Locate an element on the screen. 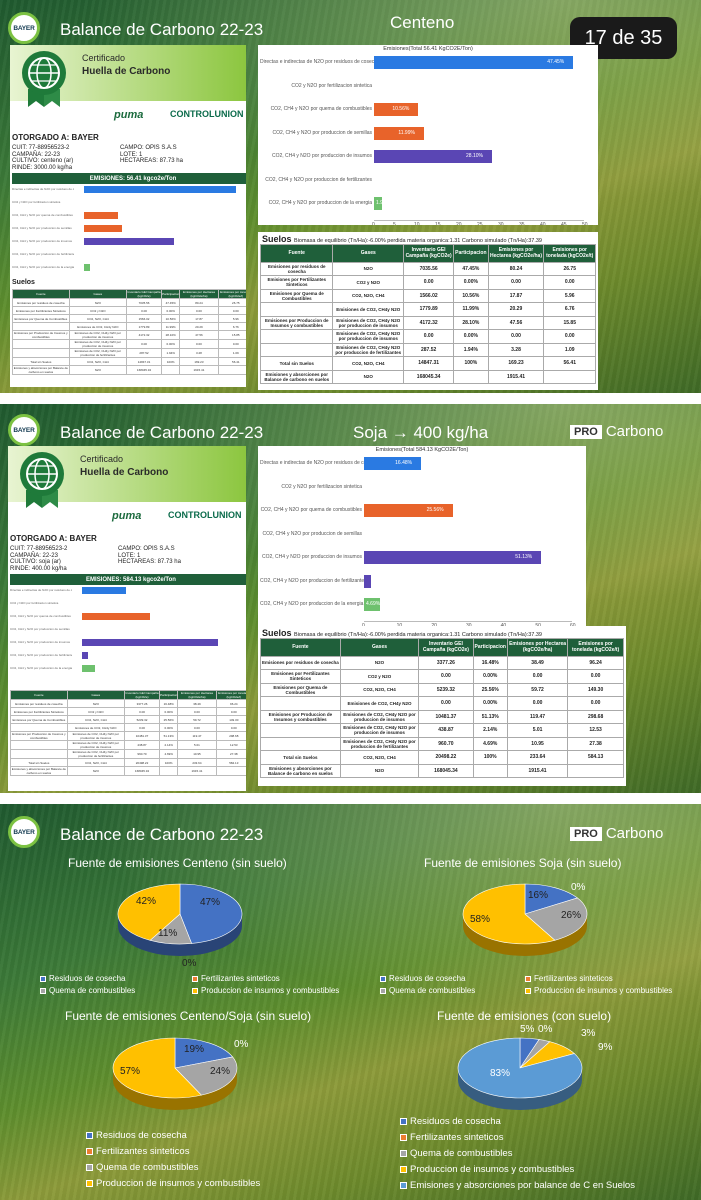 Image resolution: width=701 pixels, height=1200 pixels. table-cell: 10.95 is located at coordinates (537, 743).